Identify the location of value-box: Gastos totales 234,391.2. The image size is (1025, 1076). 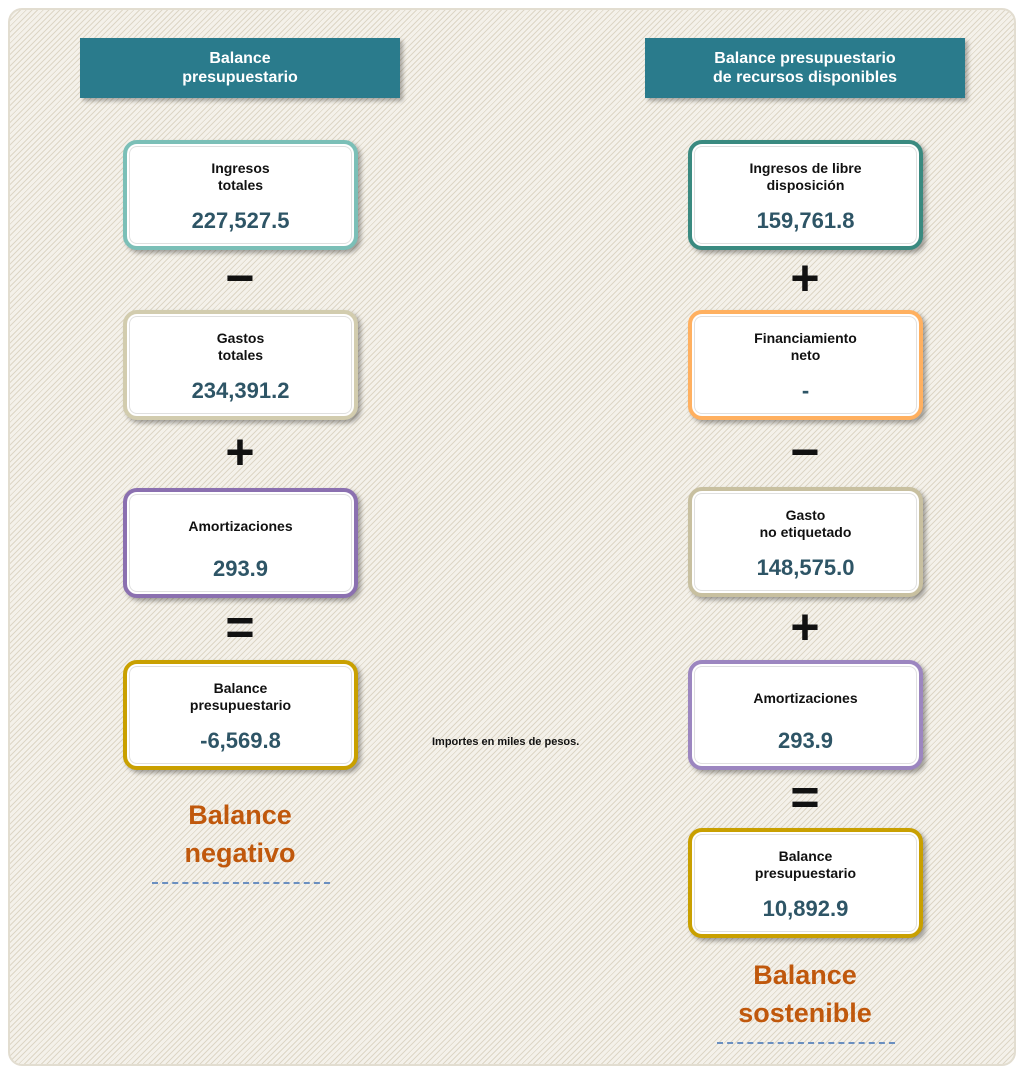
(240, 365).